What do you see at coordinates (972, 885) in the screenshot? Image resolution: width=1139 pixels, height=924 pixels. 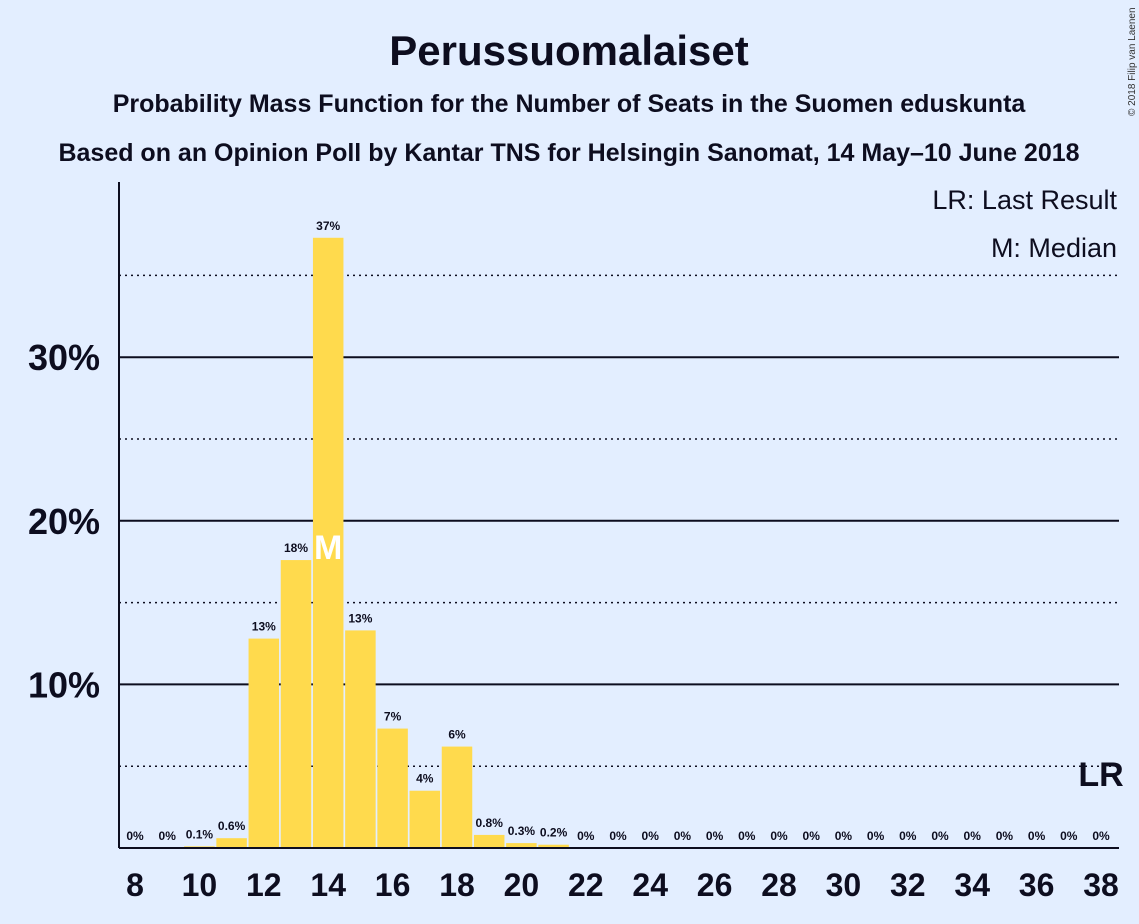 I see `x-tick-label: 34` at bounding box center [972, 885].